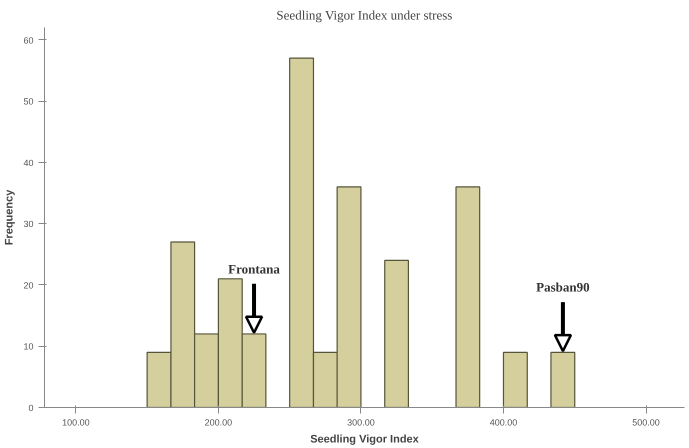 The height and width of the screenshot is (448, 689). Describe the element at coordinates (28, 347) in the screenshot. I see `y-tick-label: 10` at that location.